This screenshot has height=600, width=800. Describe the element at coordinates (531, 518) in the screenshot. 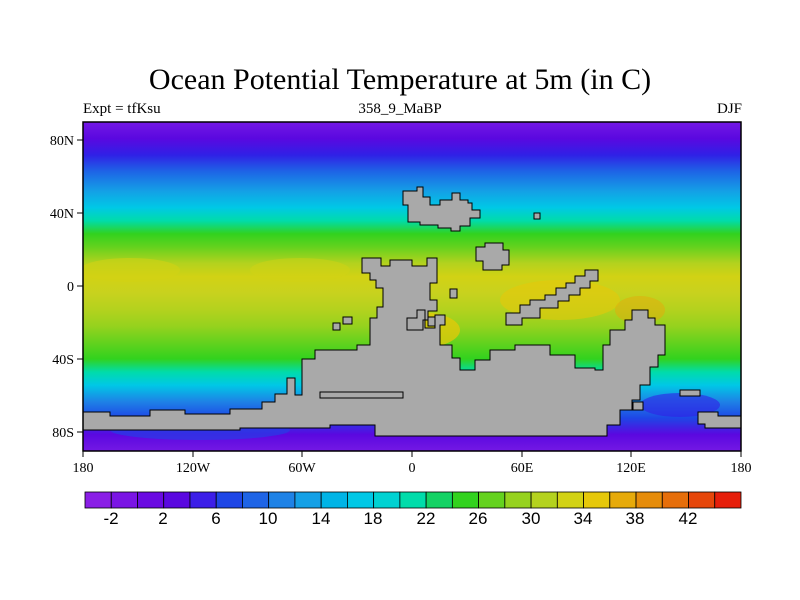

I see `colorbar-label: 30` at that location.